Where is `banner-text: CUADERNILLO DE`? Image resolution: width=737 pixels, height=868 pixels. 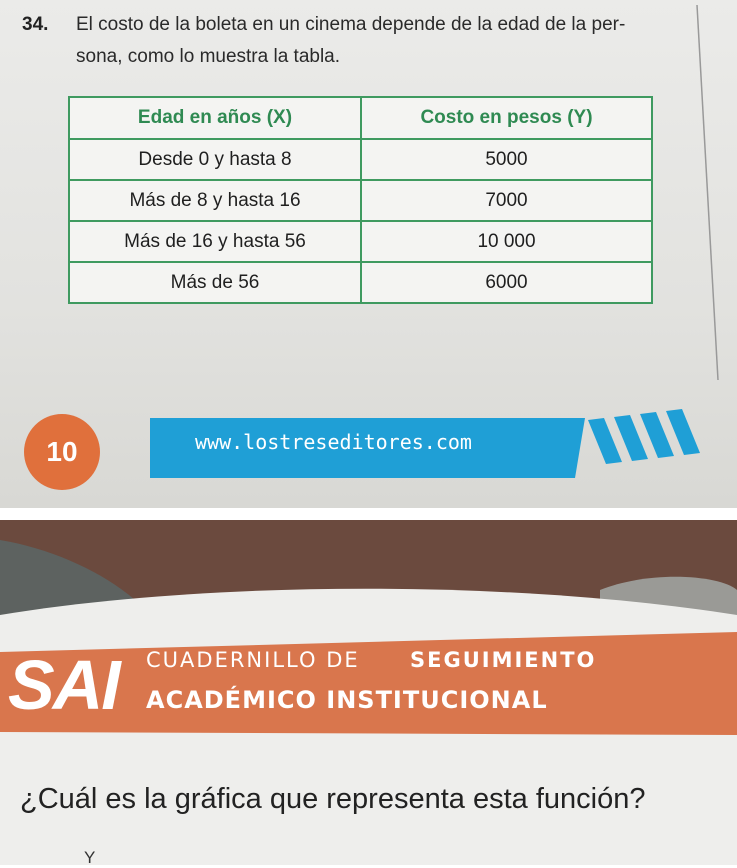 banner-text: CUADERNILLO DE is located at coordinates (253, 660).